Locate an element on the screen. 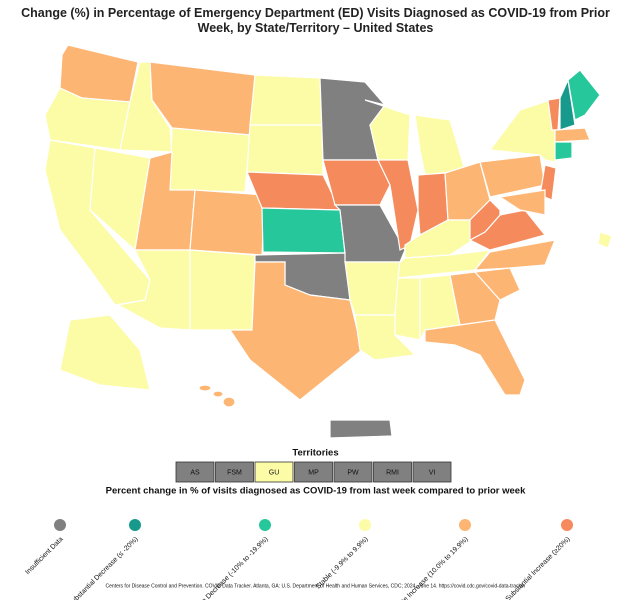  legend-label: Insufficient Data is located at coordinates (44, 556).